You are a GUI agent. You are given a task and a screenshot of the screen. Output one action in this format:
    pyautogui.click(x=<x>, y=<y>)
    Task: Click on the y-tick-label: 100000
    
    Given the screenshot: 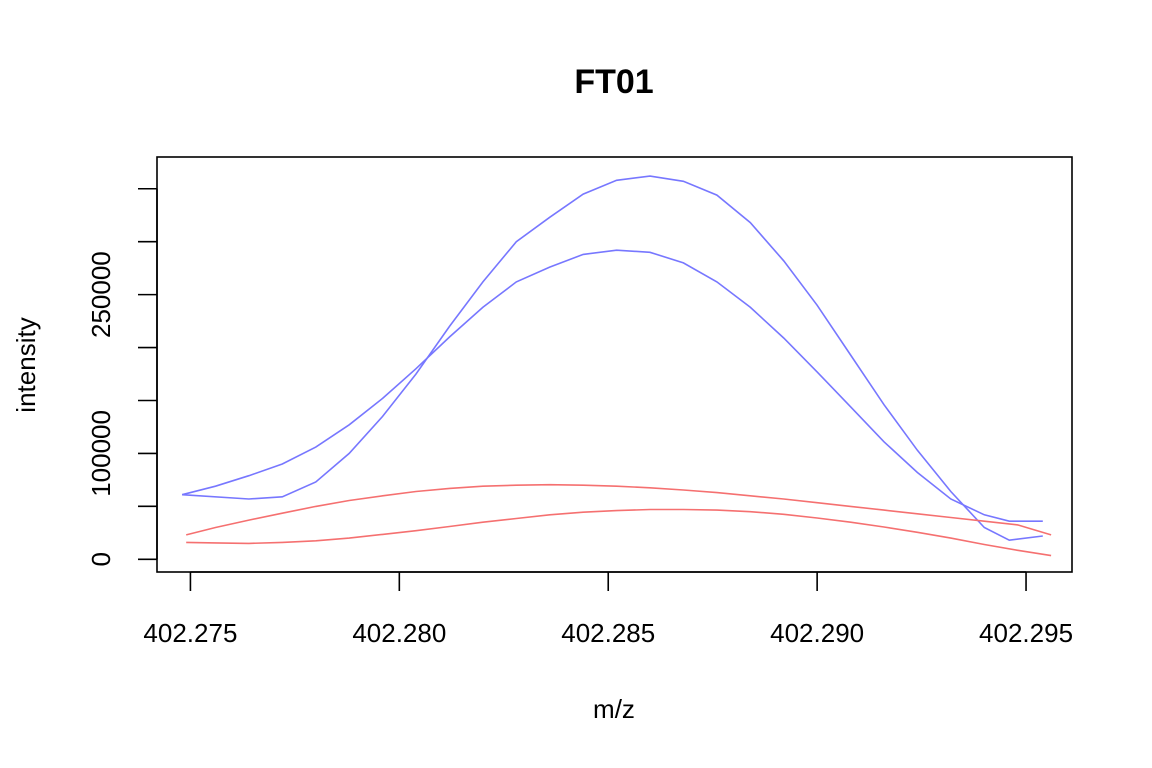 What is the action you would take?
    pyautogui.click(x=101, y=453)
    